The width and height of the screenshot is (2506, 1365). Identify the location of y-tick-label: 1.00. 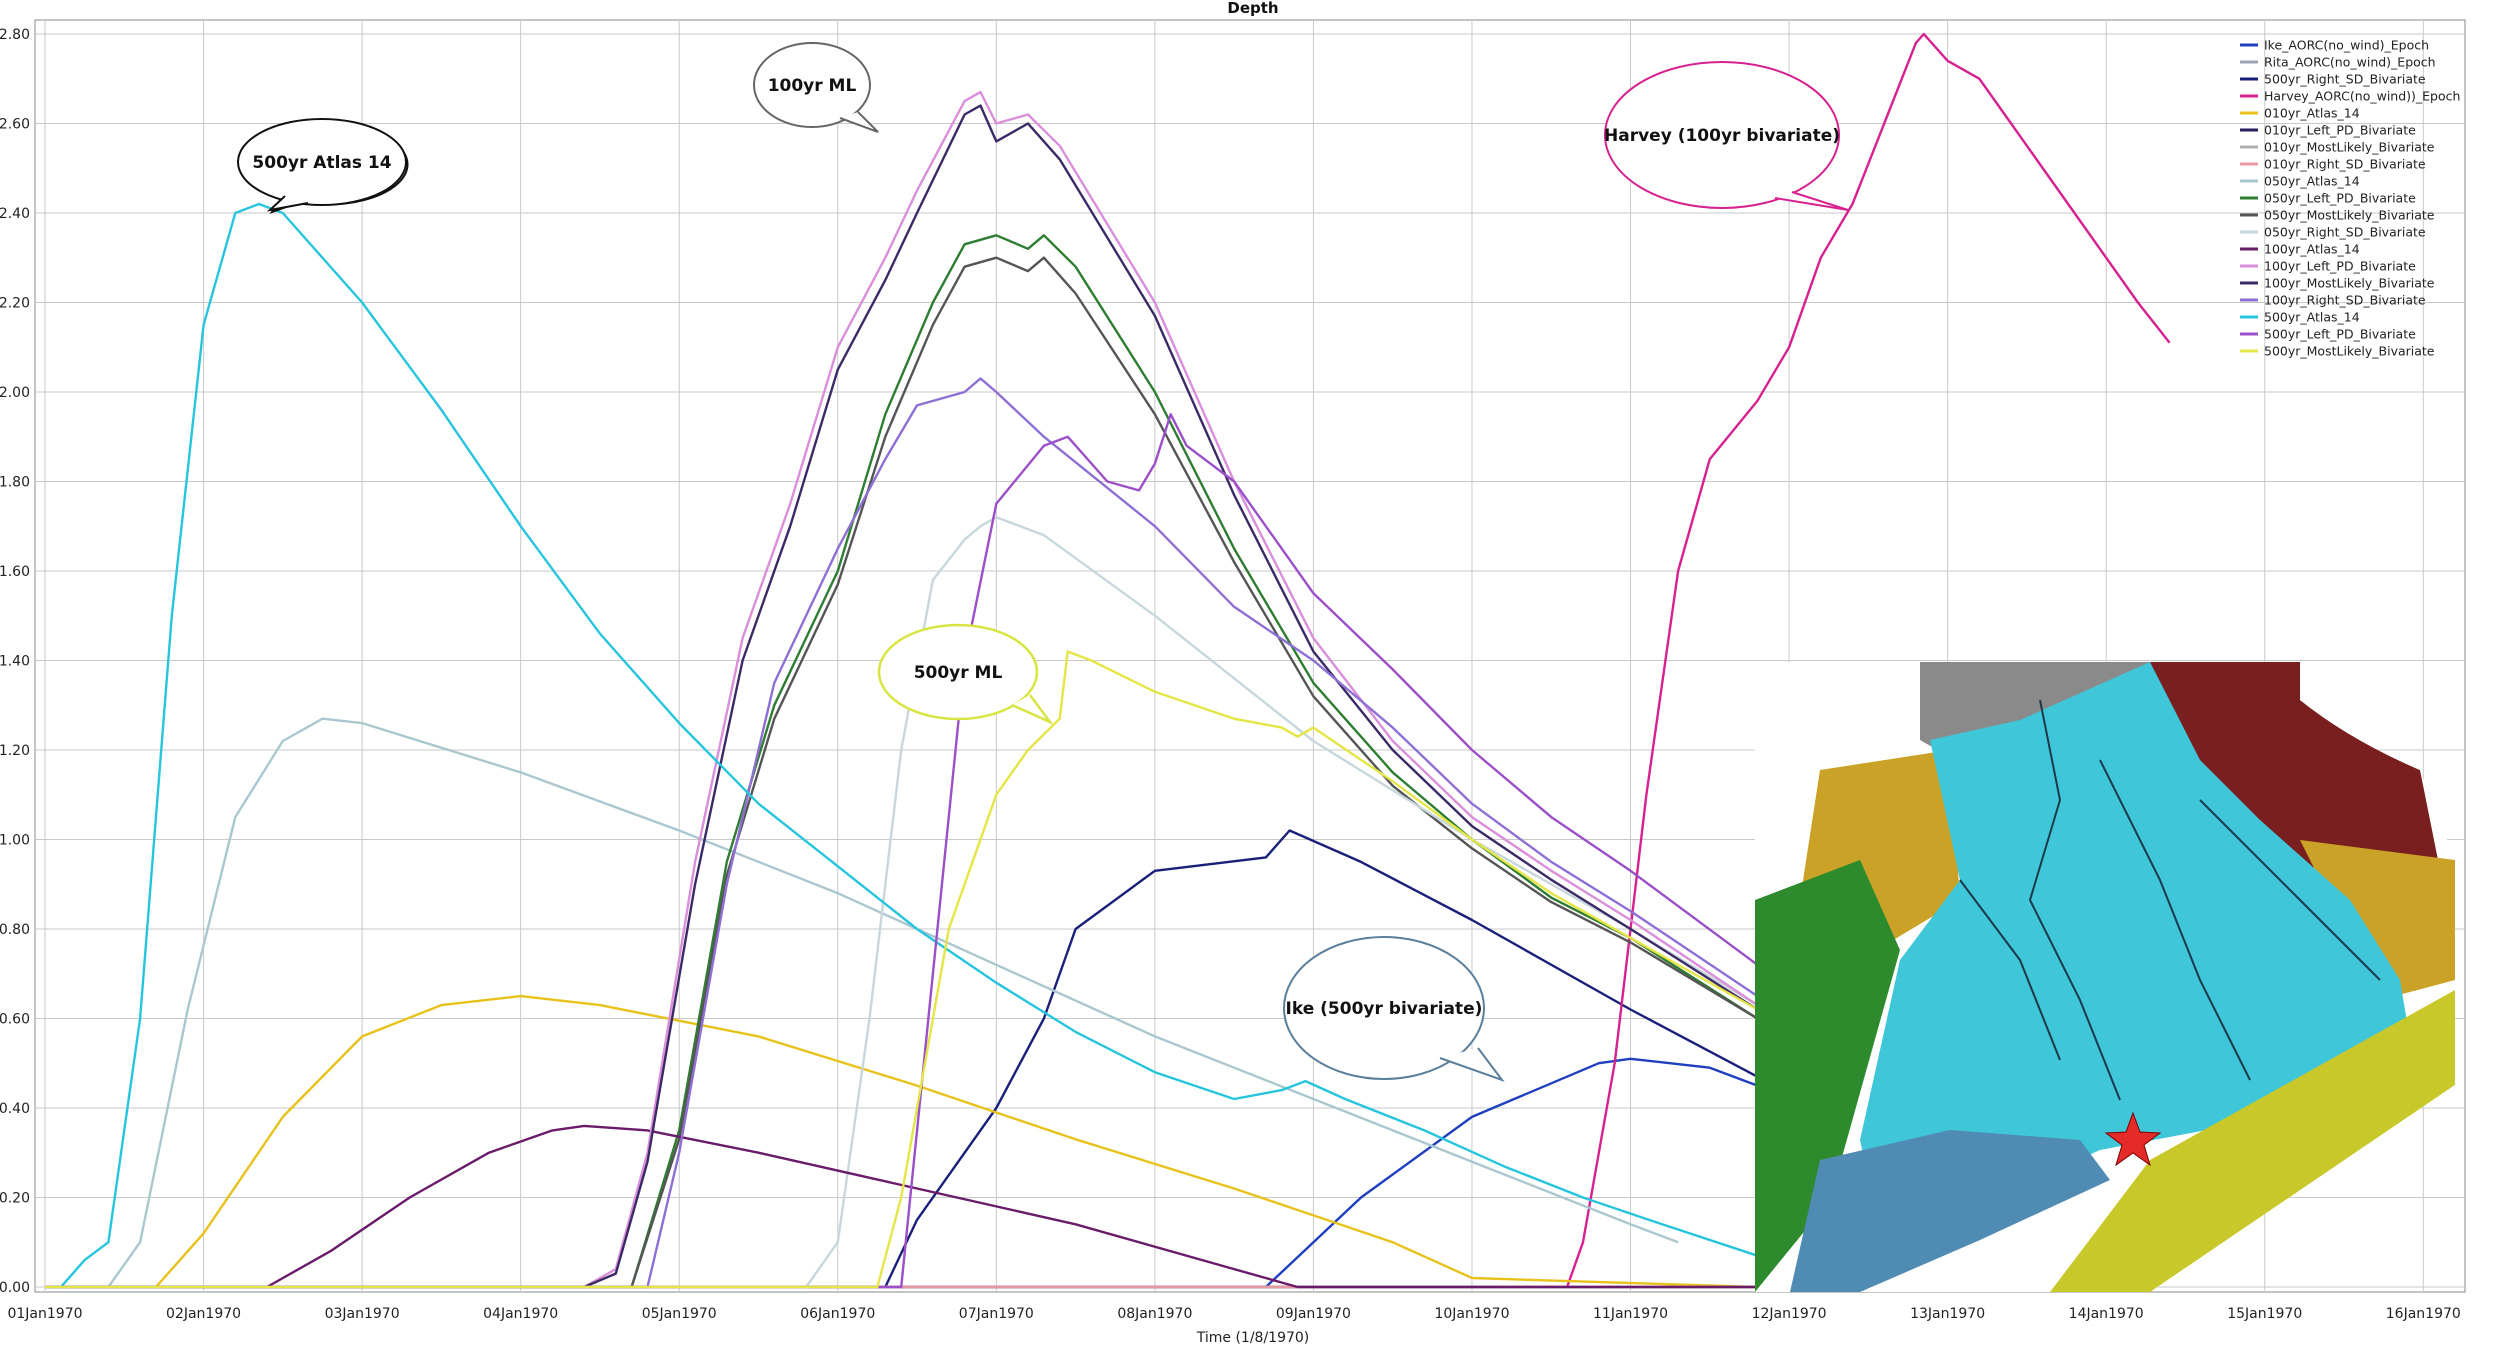
(15, 840).